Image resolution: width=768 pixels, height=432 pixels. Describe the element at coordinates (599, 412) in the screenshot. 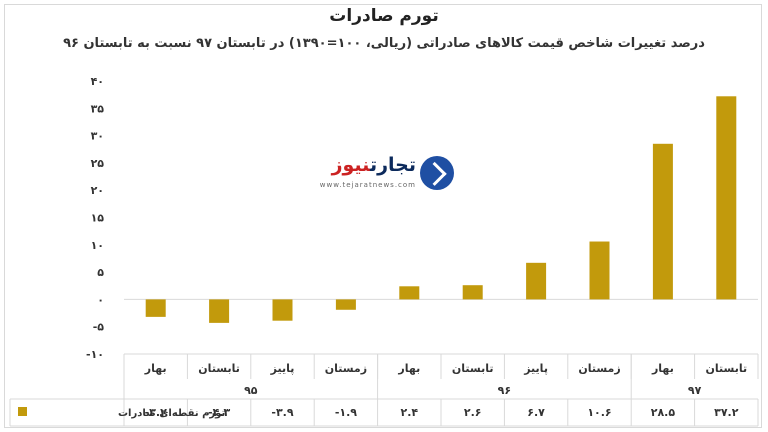

I see `data-value-label: ۱۰.۶` at that location.